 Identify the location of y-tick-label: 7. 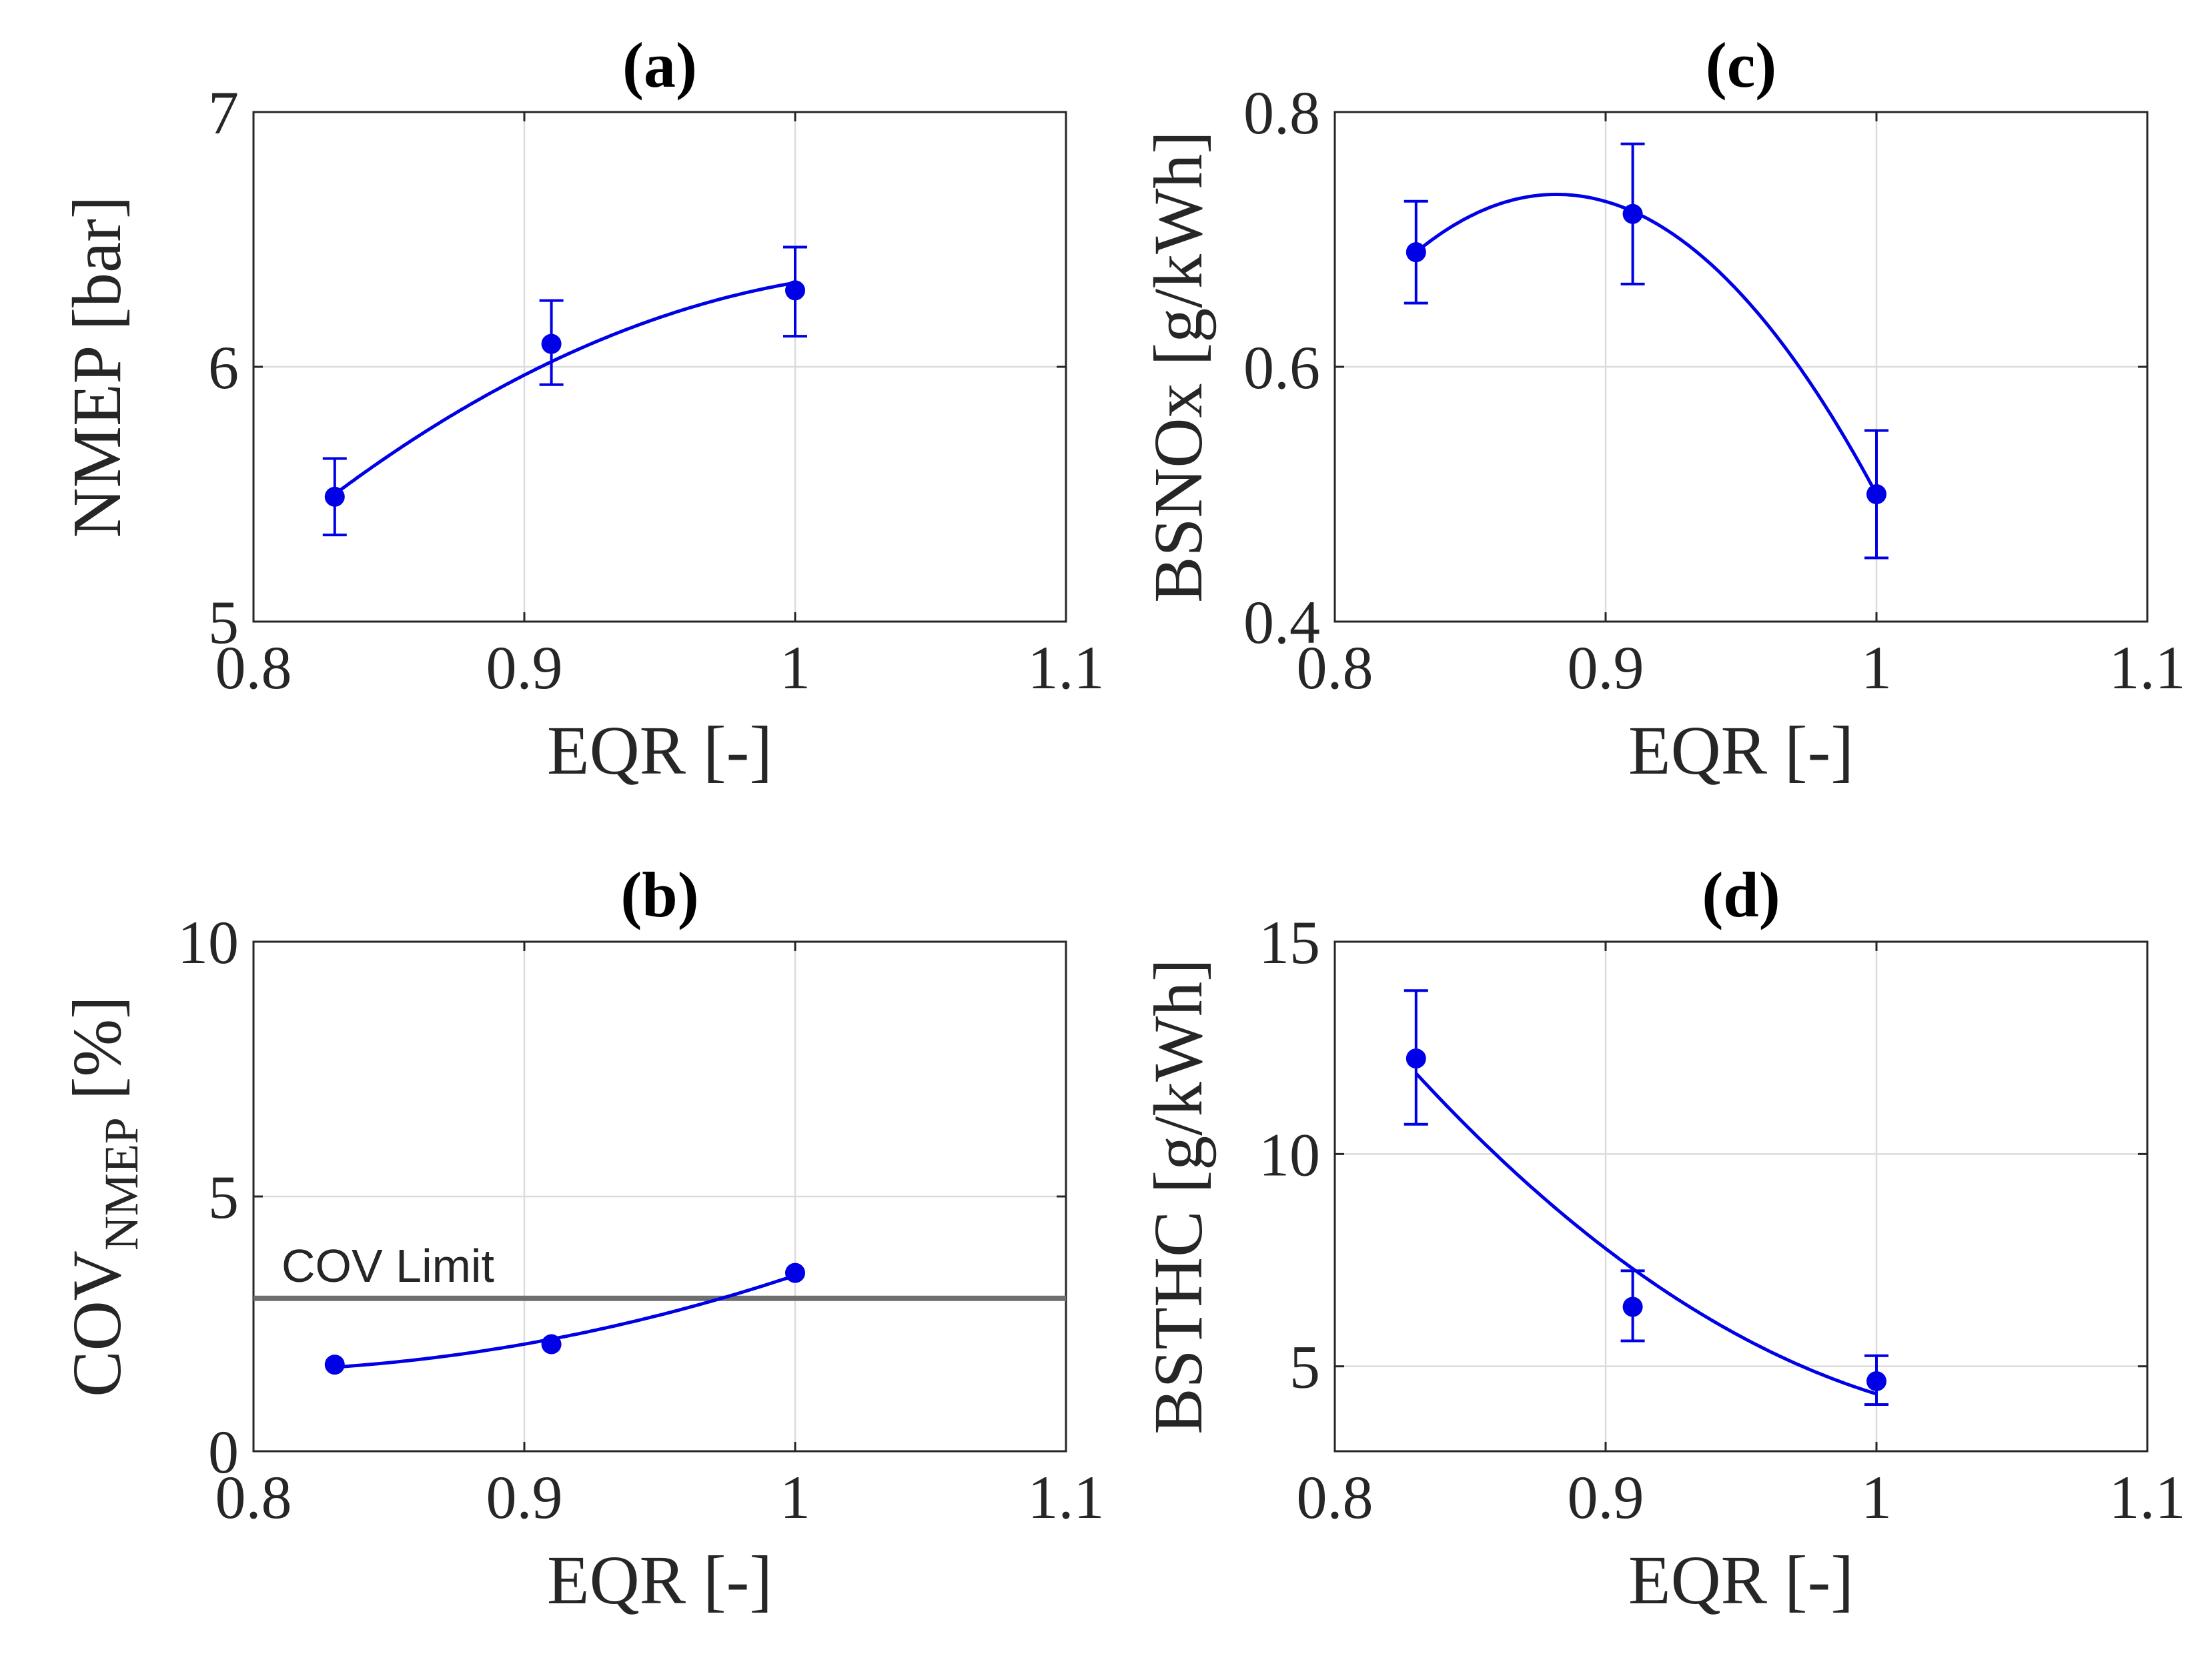
(223, 113).